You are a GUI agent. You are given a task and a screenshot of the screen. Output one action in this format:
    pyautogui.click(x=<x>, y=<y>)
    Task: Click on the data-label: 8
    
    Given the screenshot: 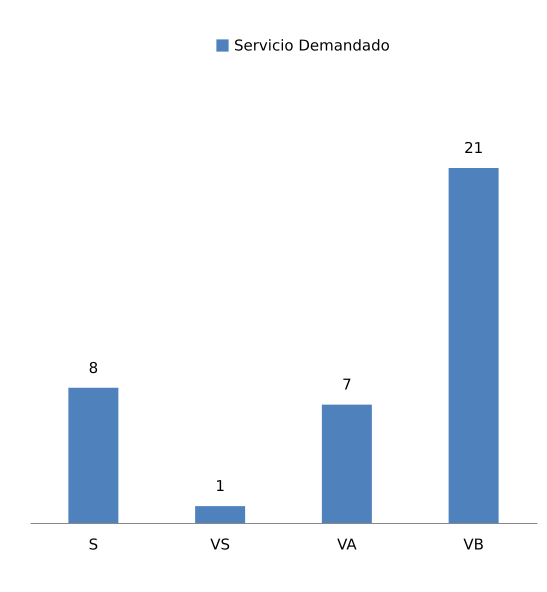 What is the action you would take?
    pyautogui.click(x=93, y=367)
    